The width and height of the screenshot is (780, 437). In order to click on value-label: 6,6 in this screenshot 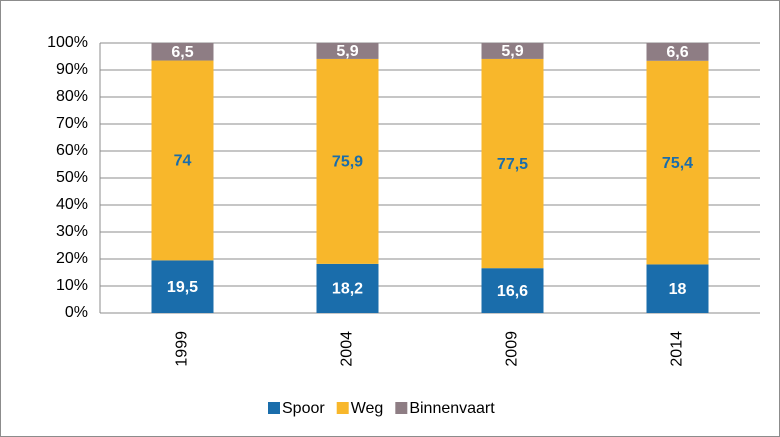, I will do `click(677, 52)`.